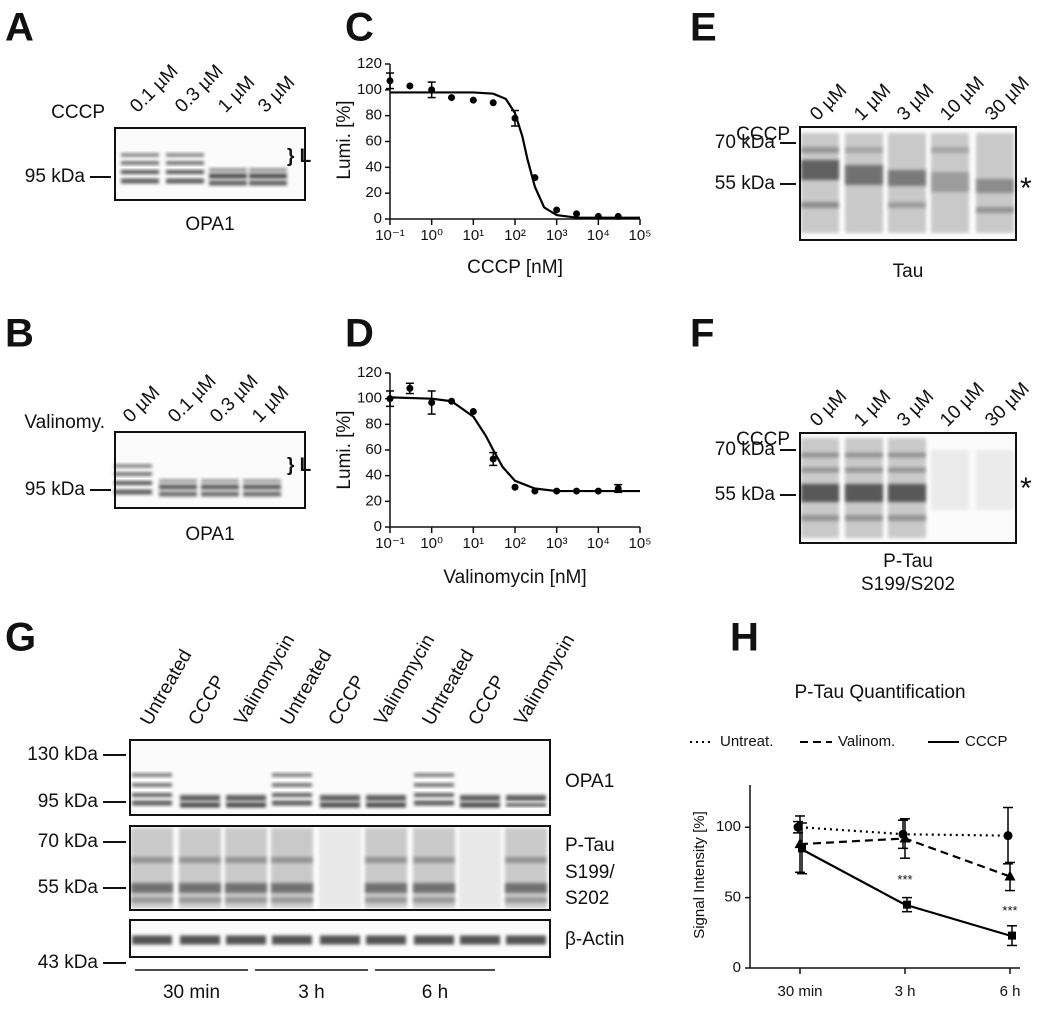 The width and height of the screenshot is (1050, 1013). I want to click on y-tick-label: 50, so click(732, 897).